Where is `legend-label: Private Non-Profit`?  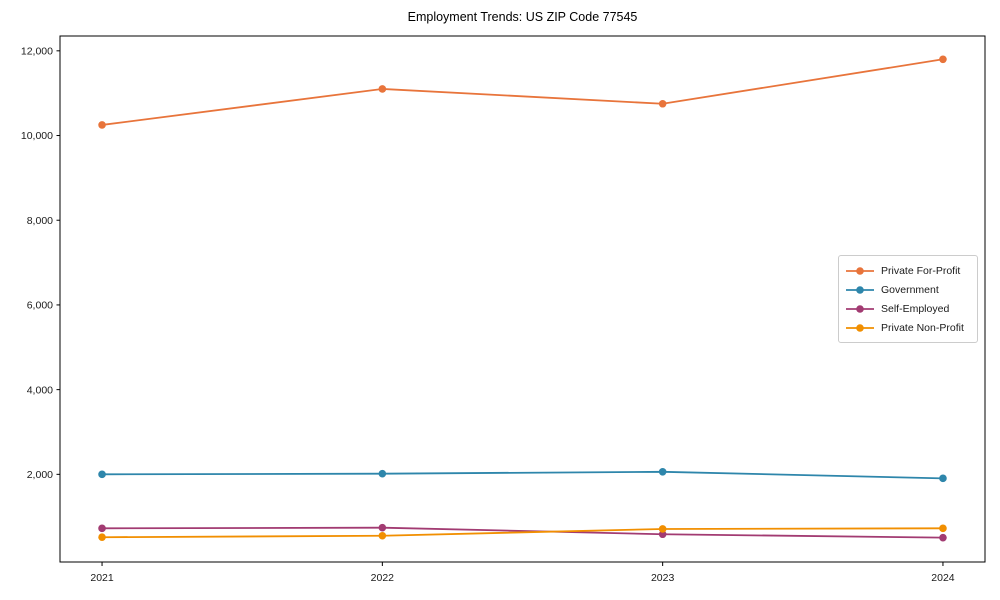
legend-label: Private Non-Profit is located at coordinates (922, 327).